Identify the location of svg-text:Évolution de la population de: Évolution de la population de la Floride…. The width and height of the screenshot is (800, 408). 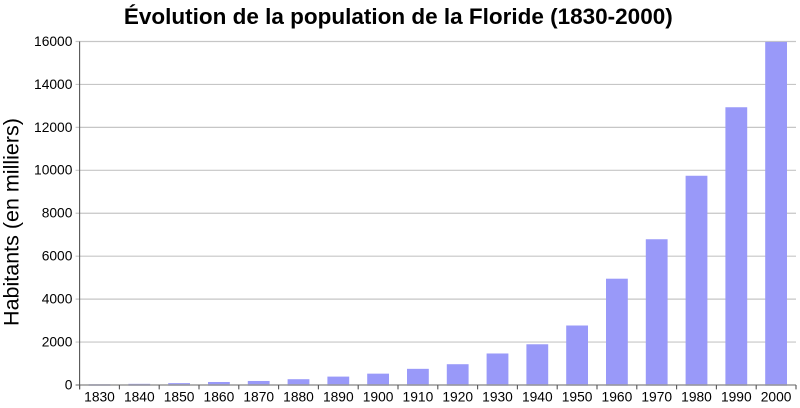
(398, 16).